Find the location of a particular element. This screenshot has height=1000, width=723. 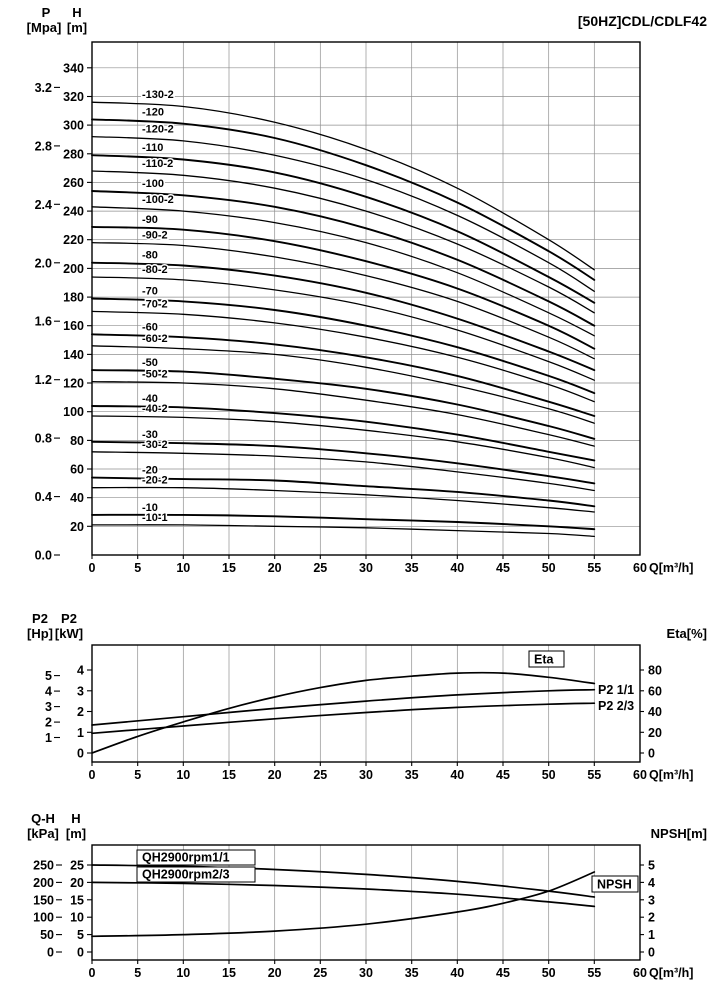

kw-axis-tick-label: 0 is located at coordinates (80, 754).